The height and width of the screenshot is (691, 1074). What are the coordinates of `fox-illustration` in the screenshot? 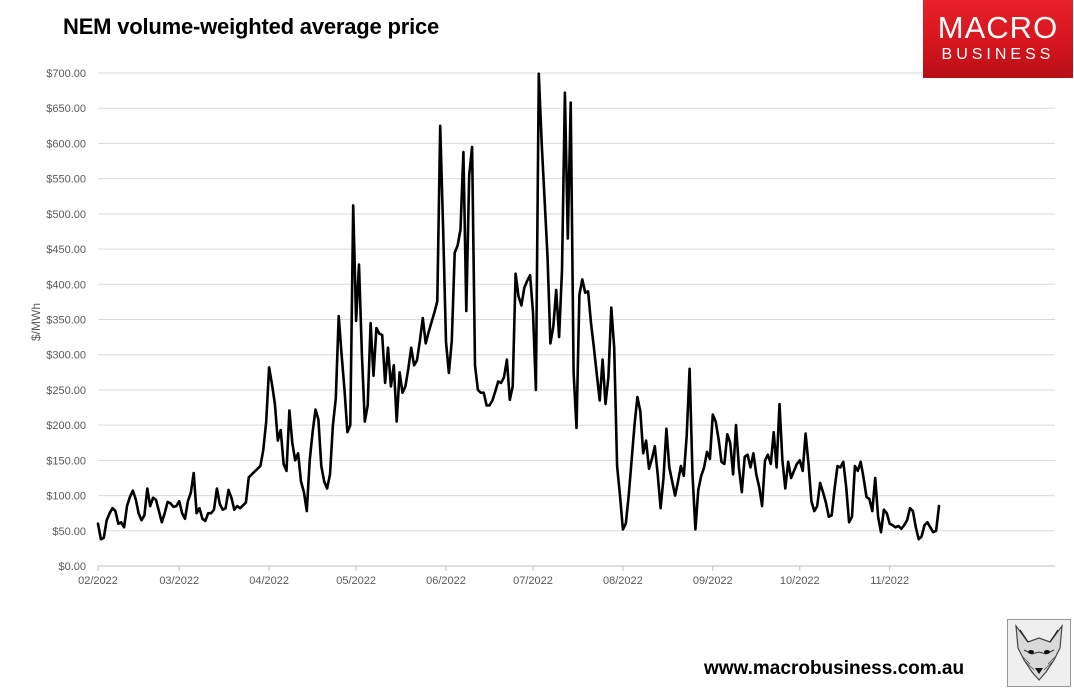 It's located at (1039, 653).